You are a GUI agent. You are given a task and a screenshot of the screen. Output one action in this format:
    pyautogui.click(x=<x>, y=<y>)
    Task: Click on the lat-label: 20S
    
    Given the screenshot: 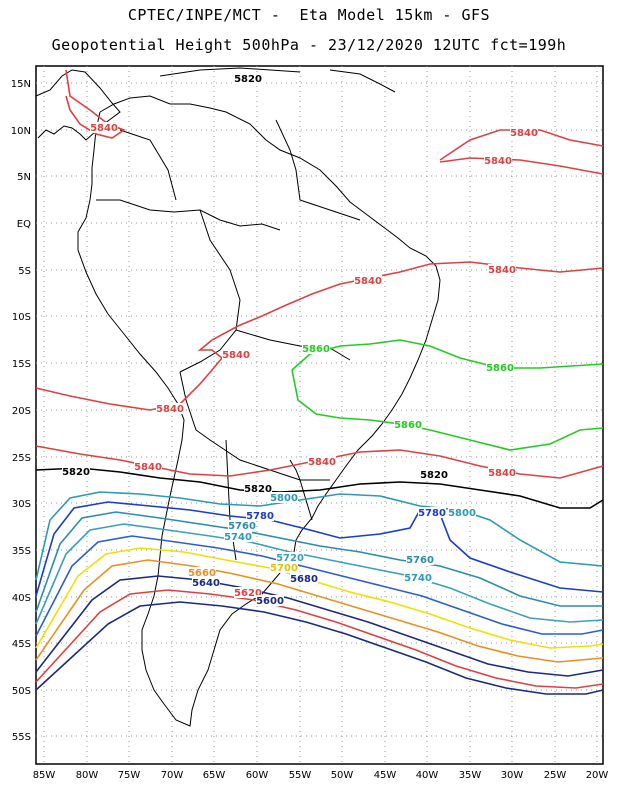 What is the action you would take?
    pyautogui.click(x=21, y=411)
    